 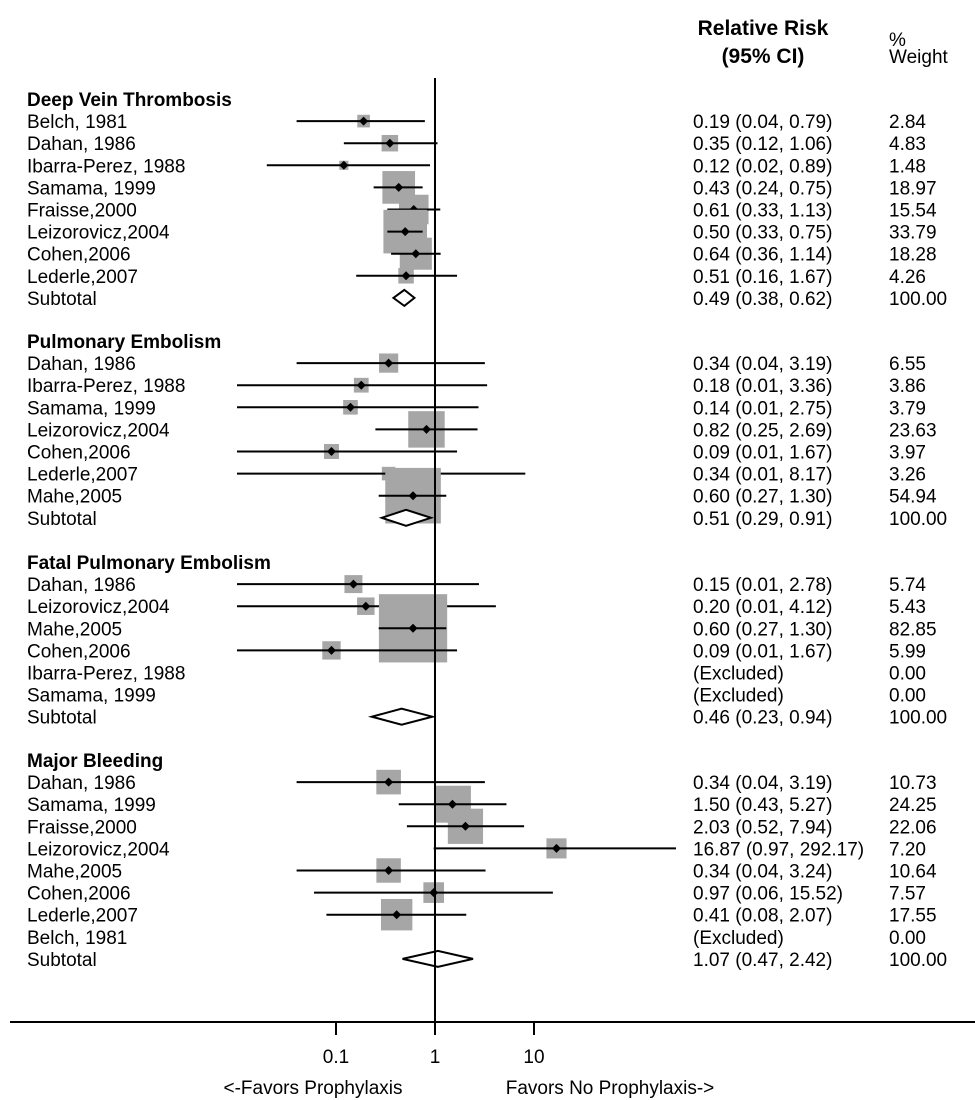 I want to click on subtotal-ci-value: 0.51 (0.29, 0.91), so click(x=762, y=519).